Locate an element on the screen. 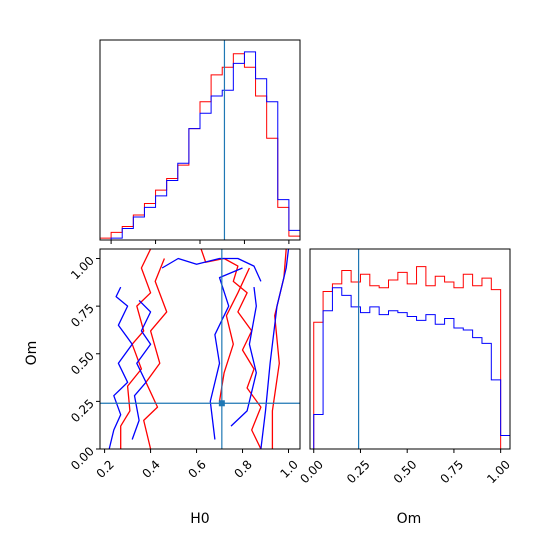 The image size is (550, 550). contour-lines is located at coordinates (199, 349).